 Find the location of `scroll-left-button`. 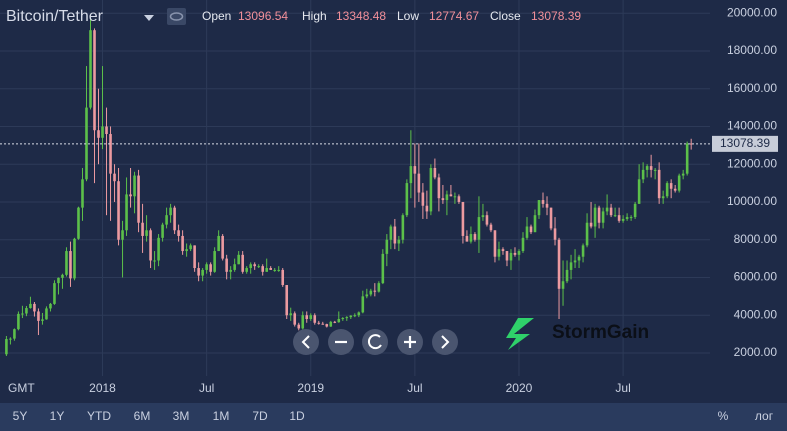

scroll-left-button is located at coordinates (306, 342).